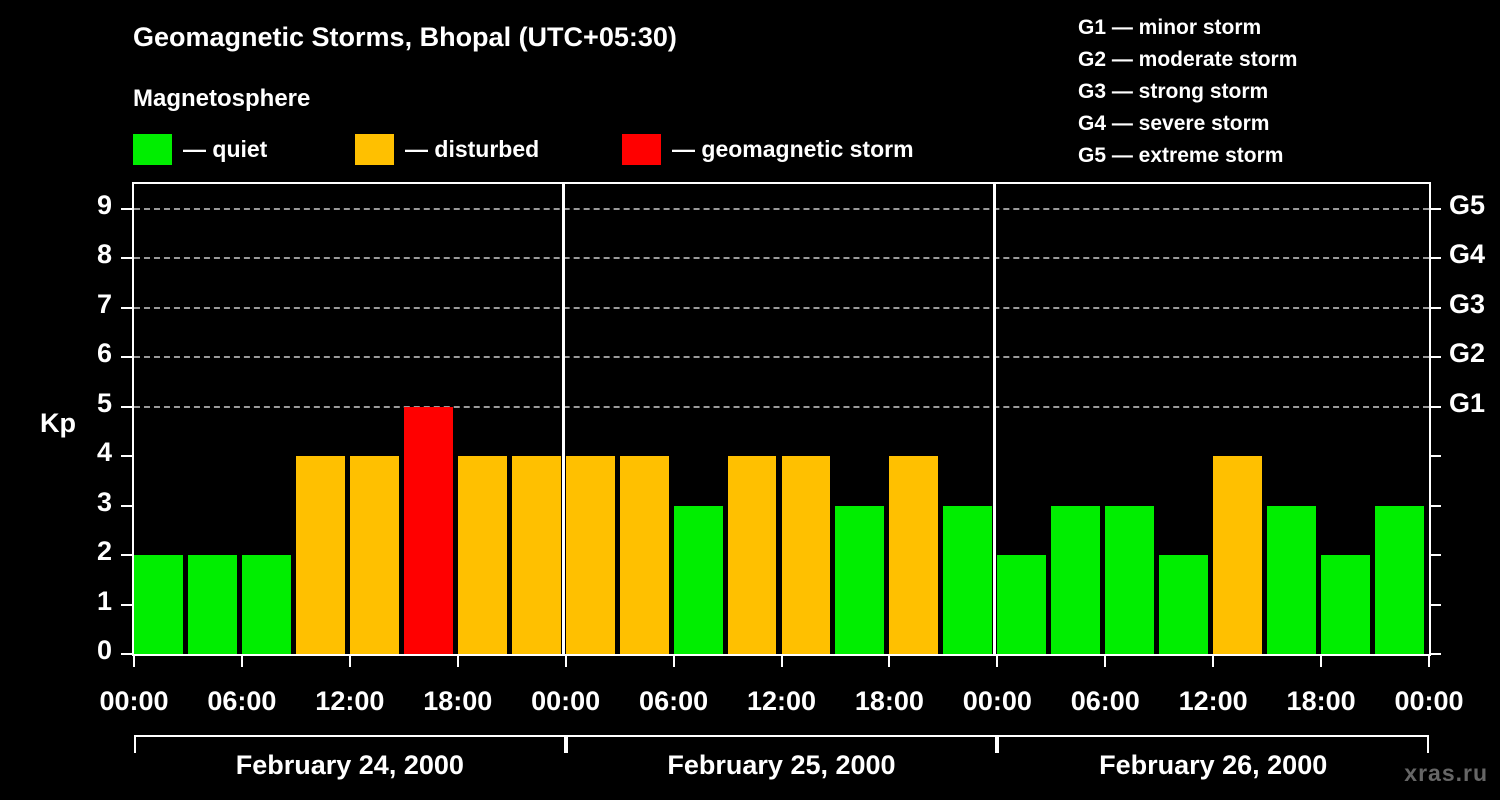  What do you see at coordinates (1467, 402) in the screenshot?
I see `y-right-label-G1: G1` at bounding box center [1467, 402].